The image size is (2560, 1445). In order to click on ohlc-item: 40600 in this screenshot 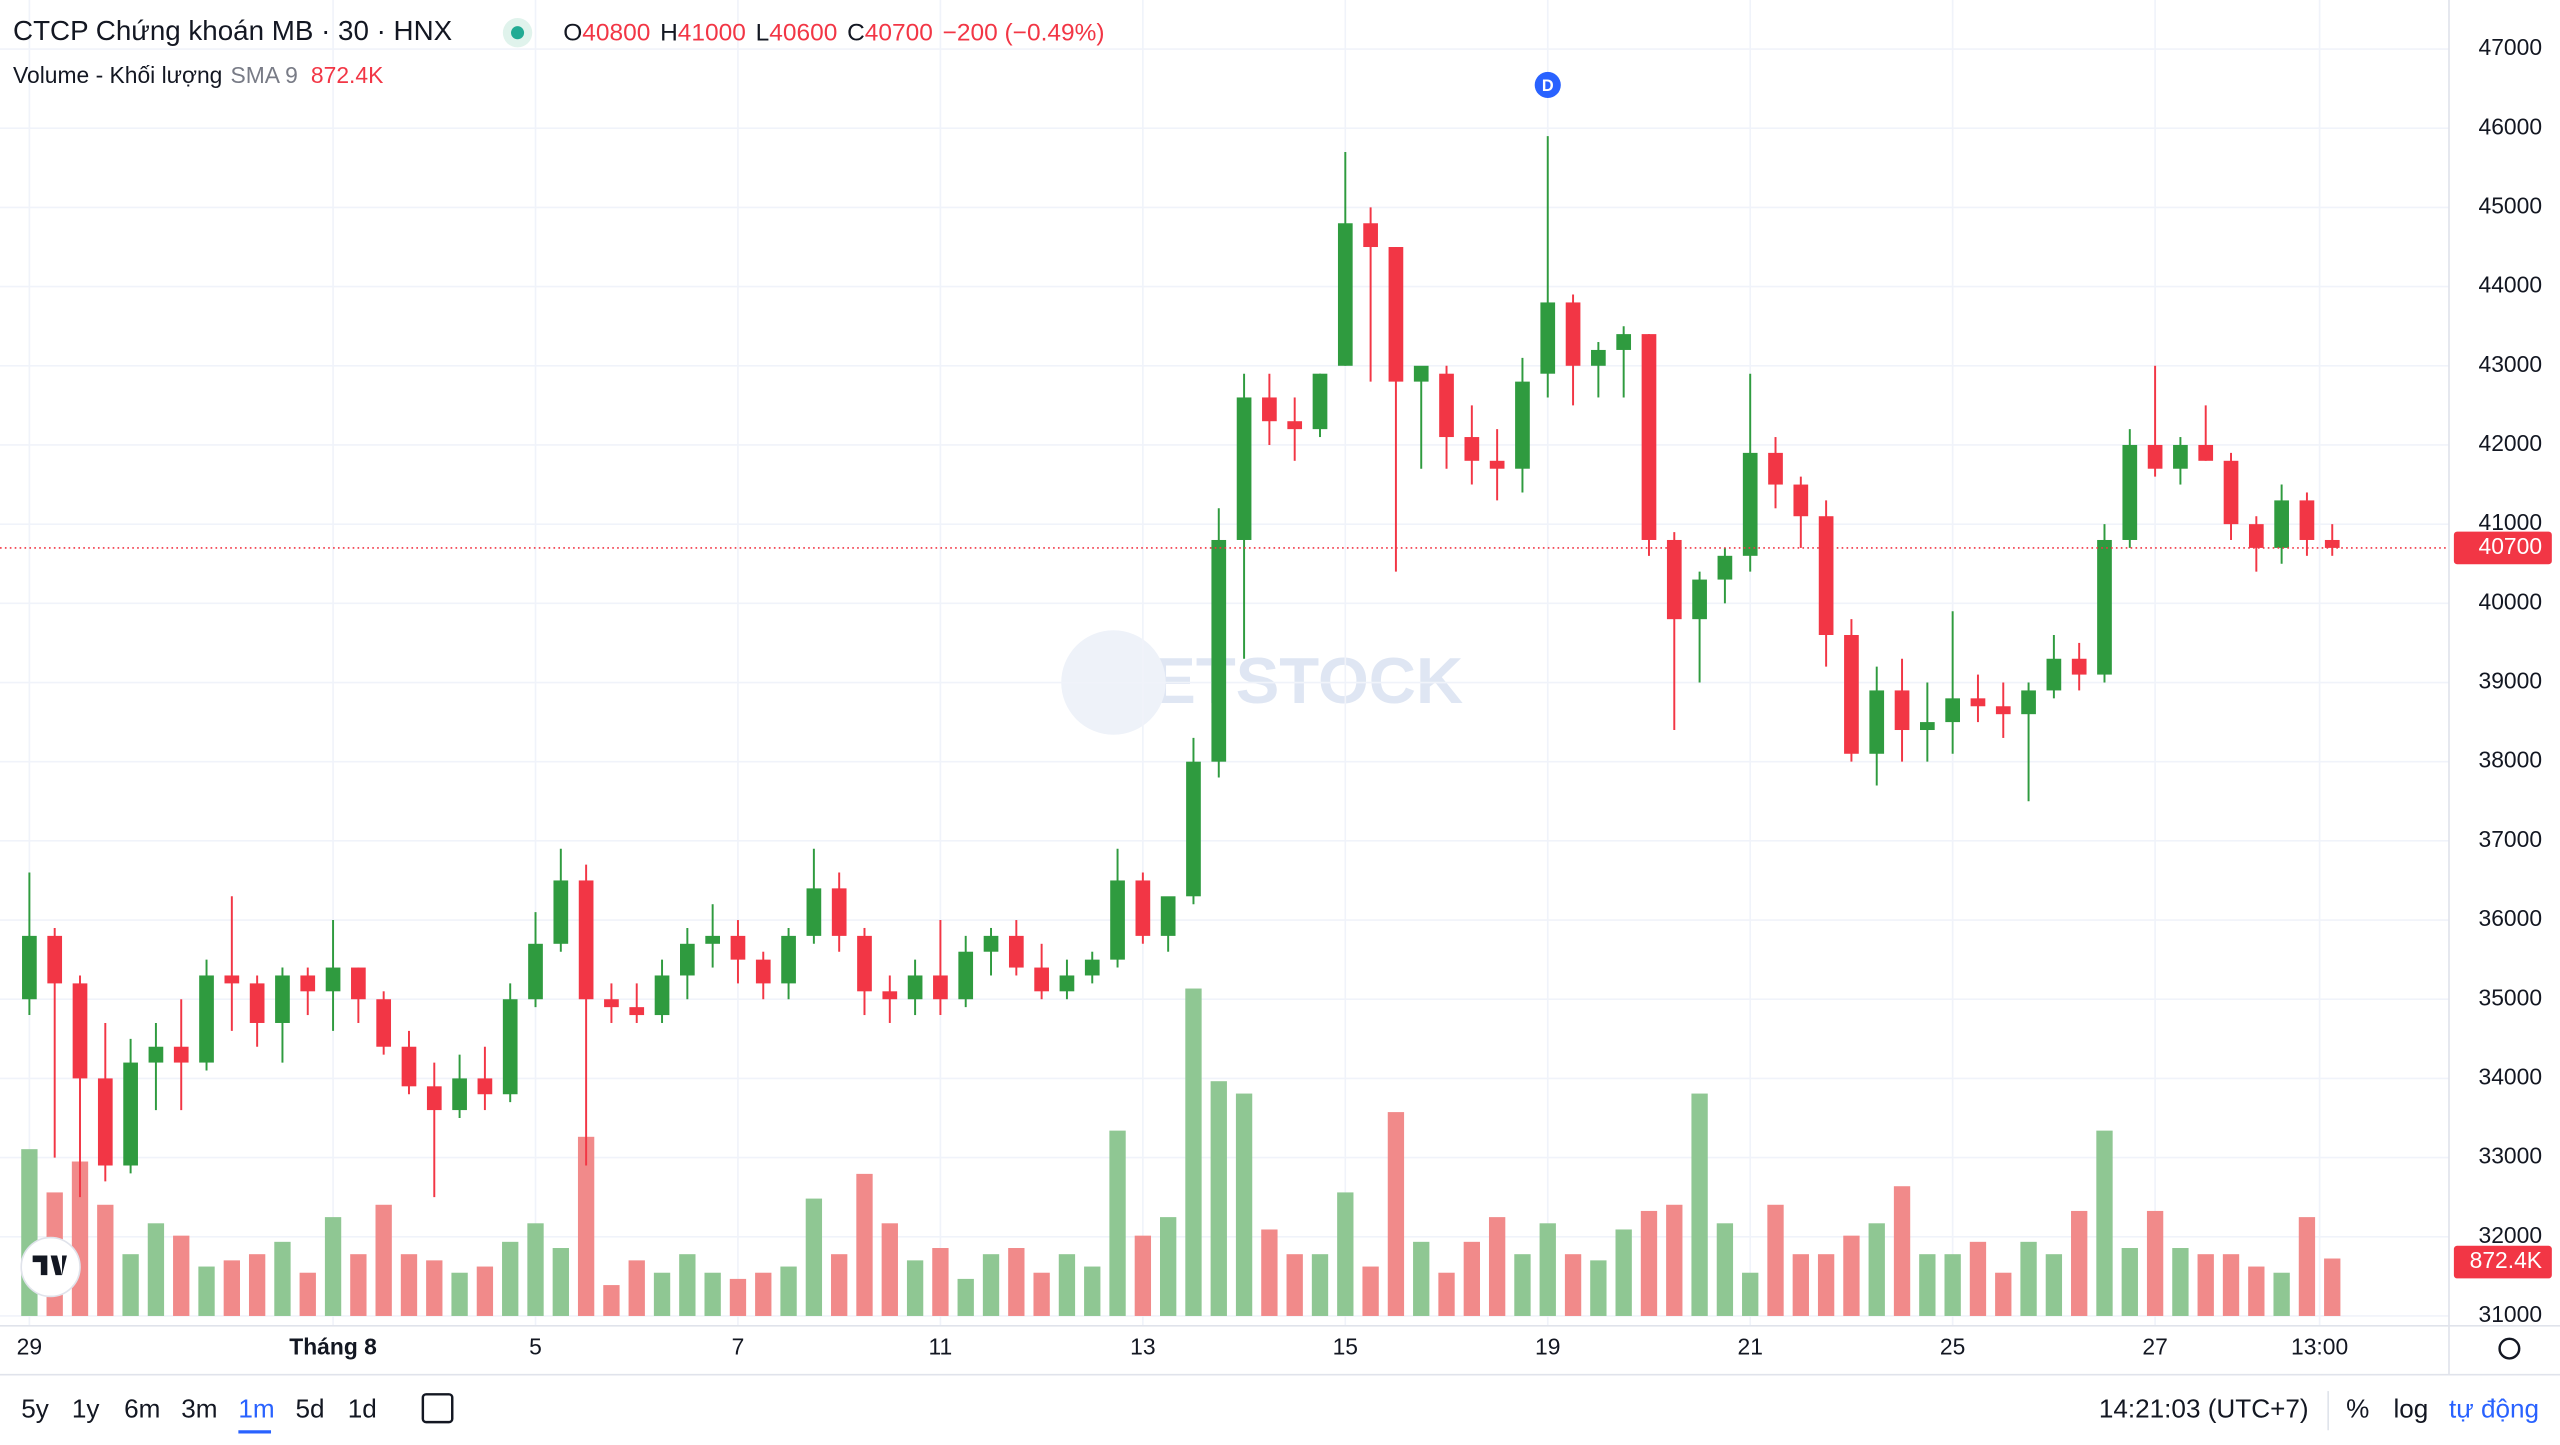, I will do `click(803, 33)`.